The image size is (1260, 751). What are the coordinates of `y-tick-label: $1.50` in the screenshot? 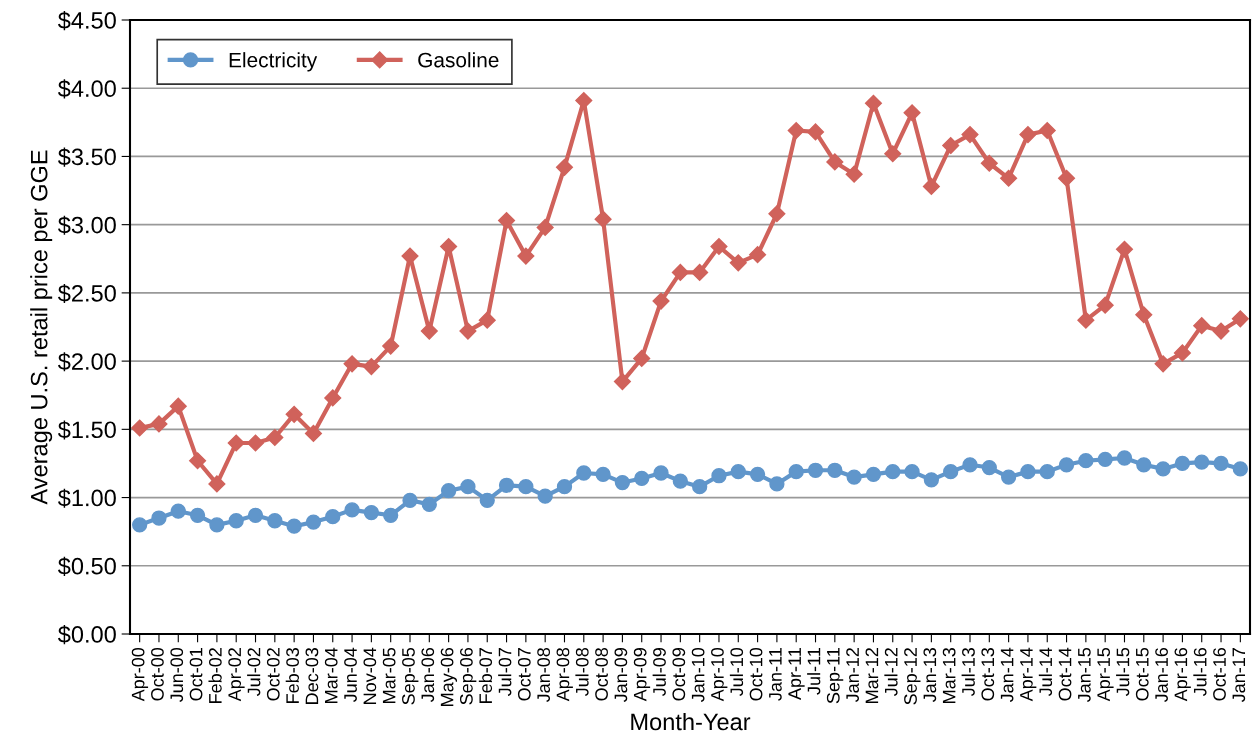 It's located at (86, 430).